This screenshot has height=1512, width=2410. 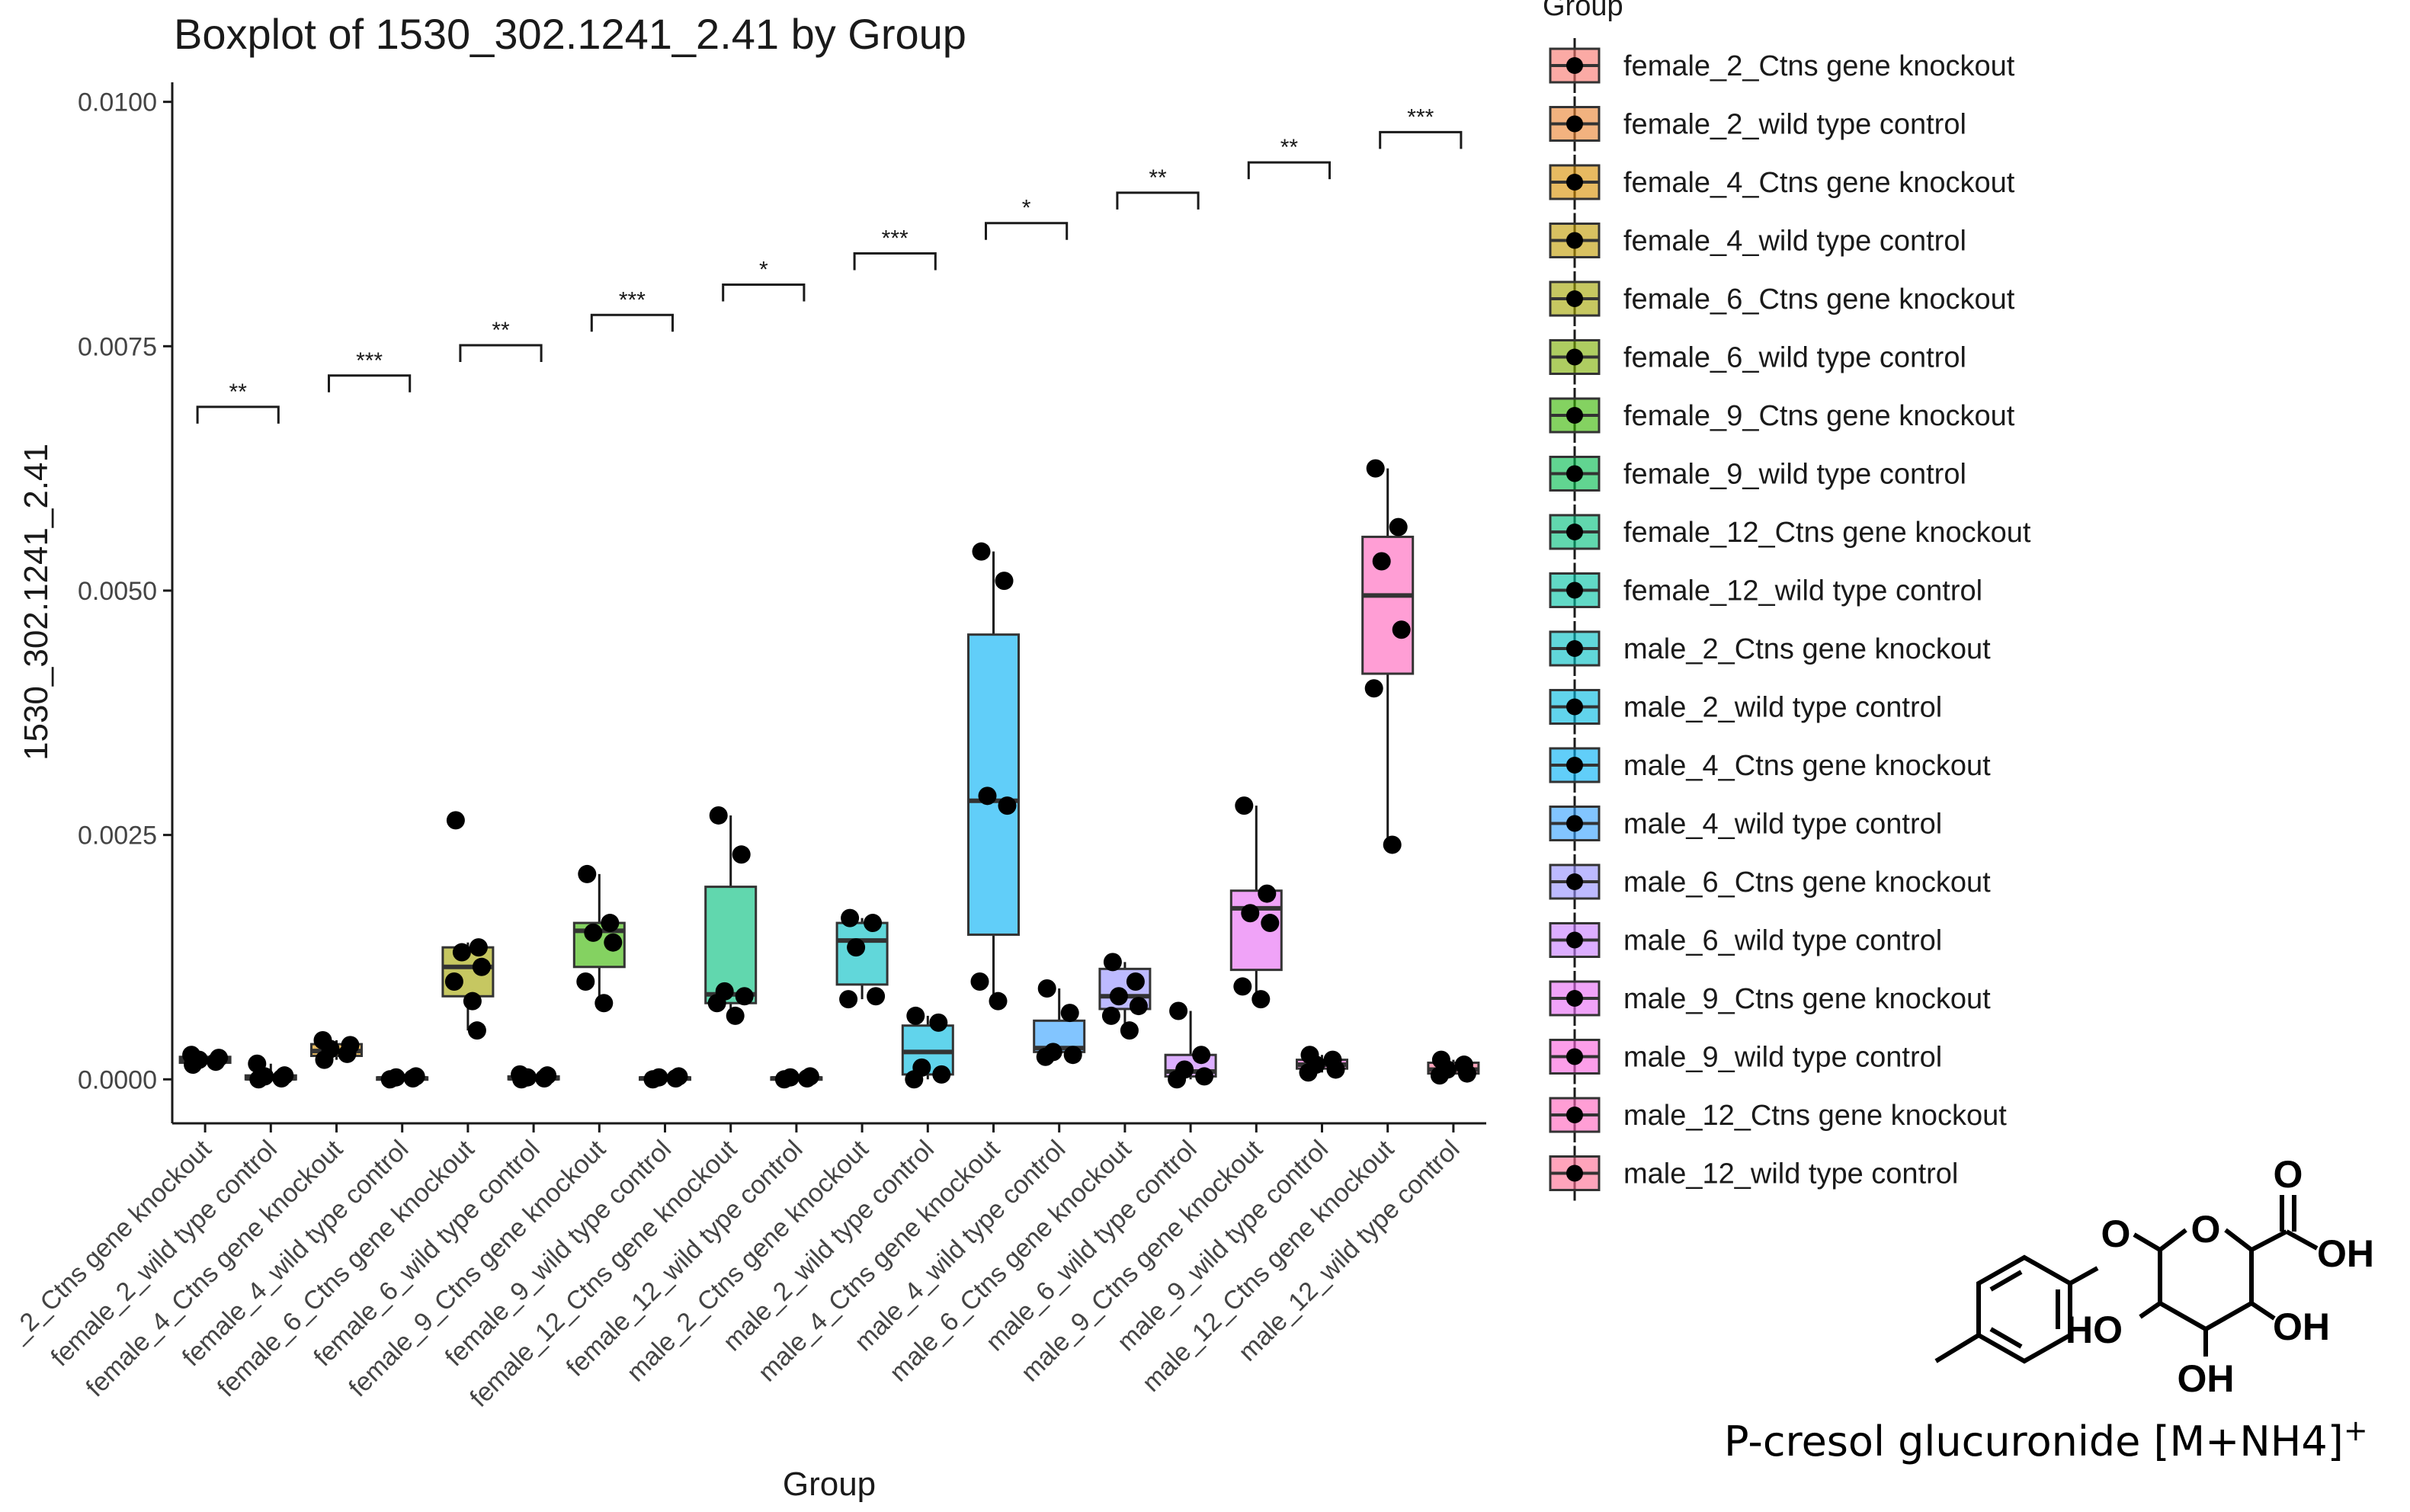 What do you see at coordinates (1783, 941) in the screenshot?
I see `legend-label: male_6_wild type control` at bounding box center [1783, 941].